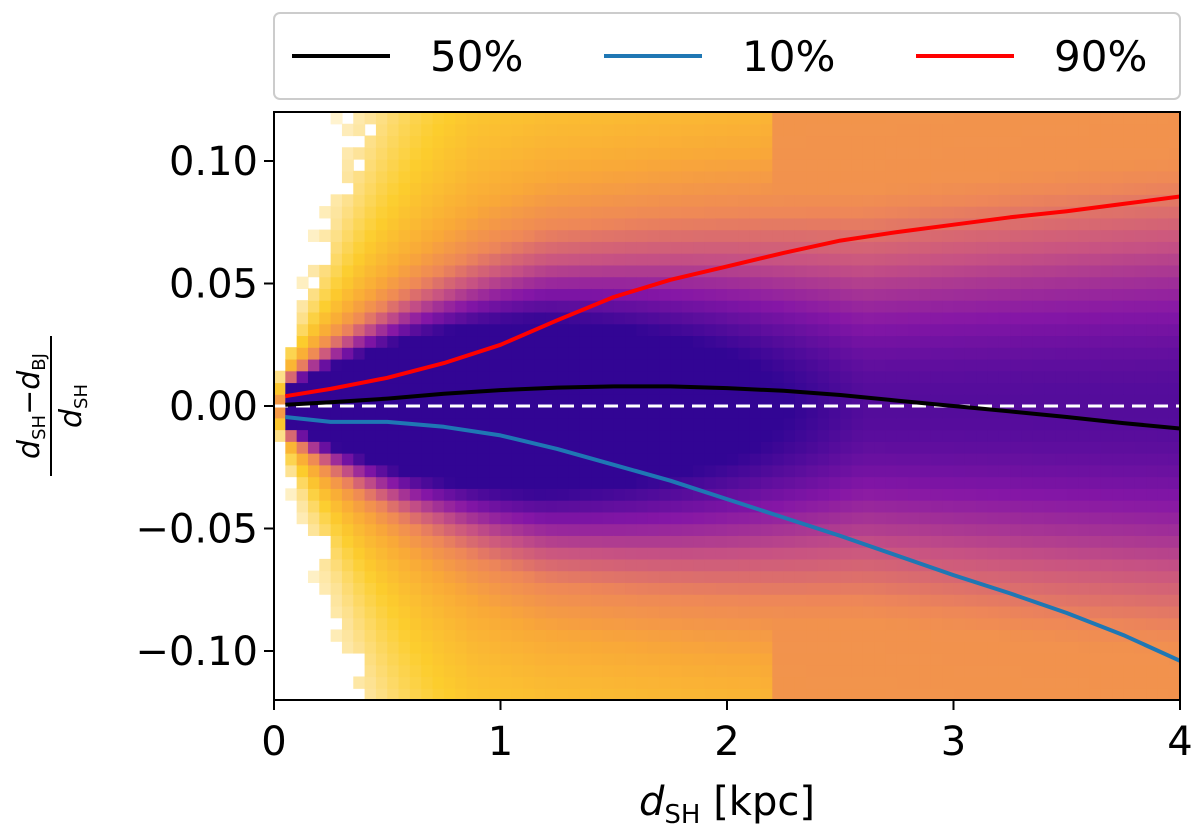 Image resolution: width=1200 pixels, height=832 pixels. I want to click on y-num-sub1: SH, so click(39, 427).